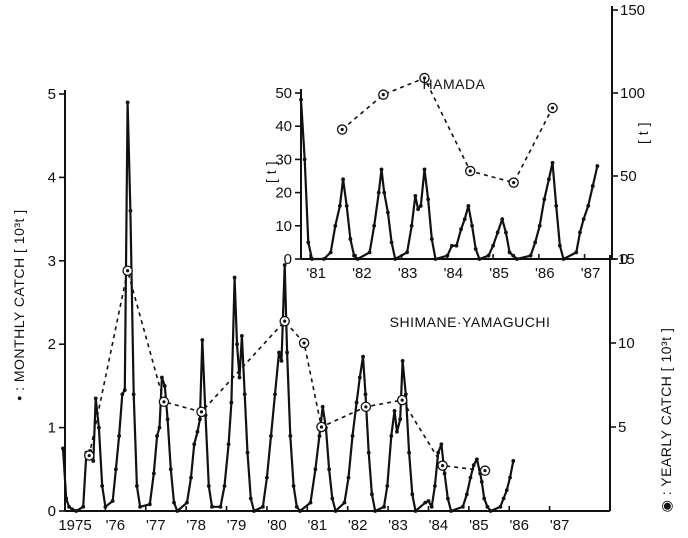  I want to click on x-tick-label: '84, so click(439, 525).